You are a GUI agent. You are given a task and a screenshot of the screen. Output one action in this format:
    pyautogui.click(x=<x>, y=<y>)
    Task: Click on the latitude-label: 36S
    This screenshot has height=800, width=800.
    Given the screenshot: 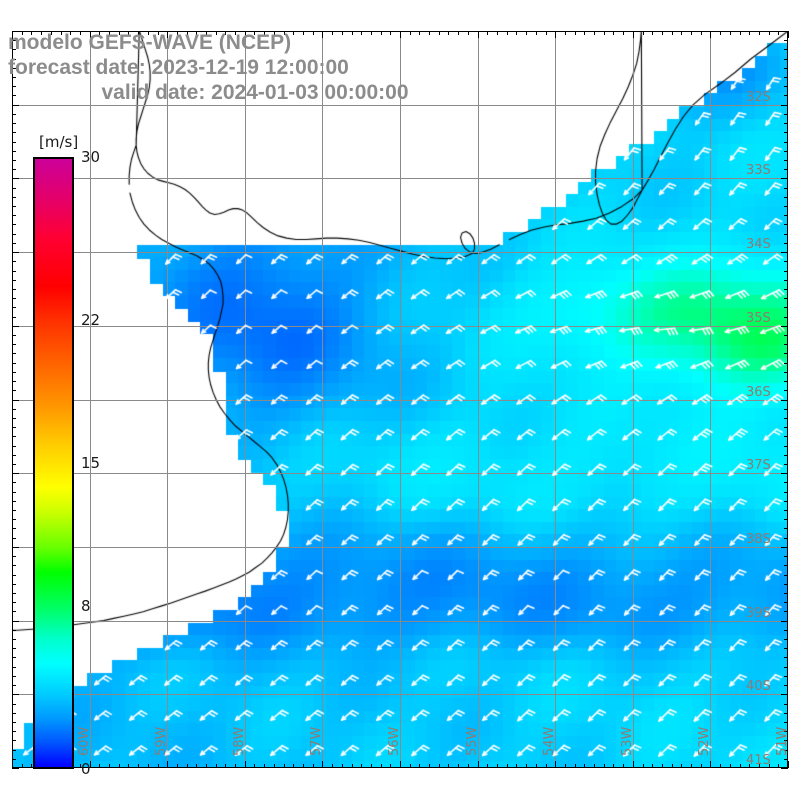 What is the action you would take?
    pyautogui.click(x=758, y=392)
    